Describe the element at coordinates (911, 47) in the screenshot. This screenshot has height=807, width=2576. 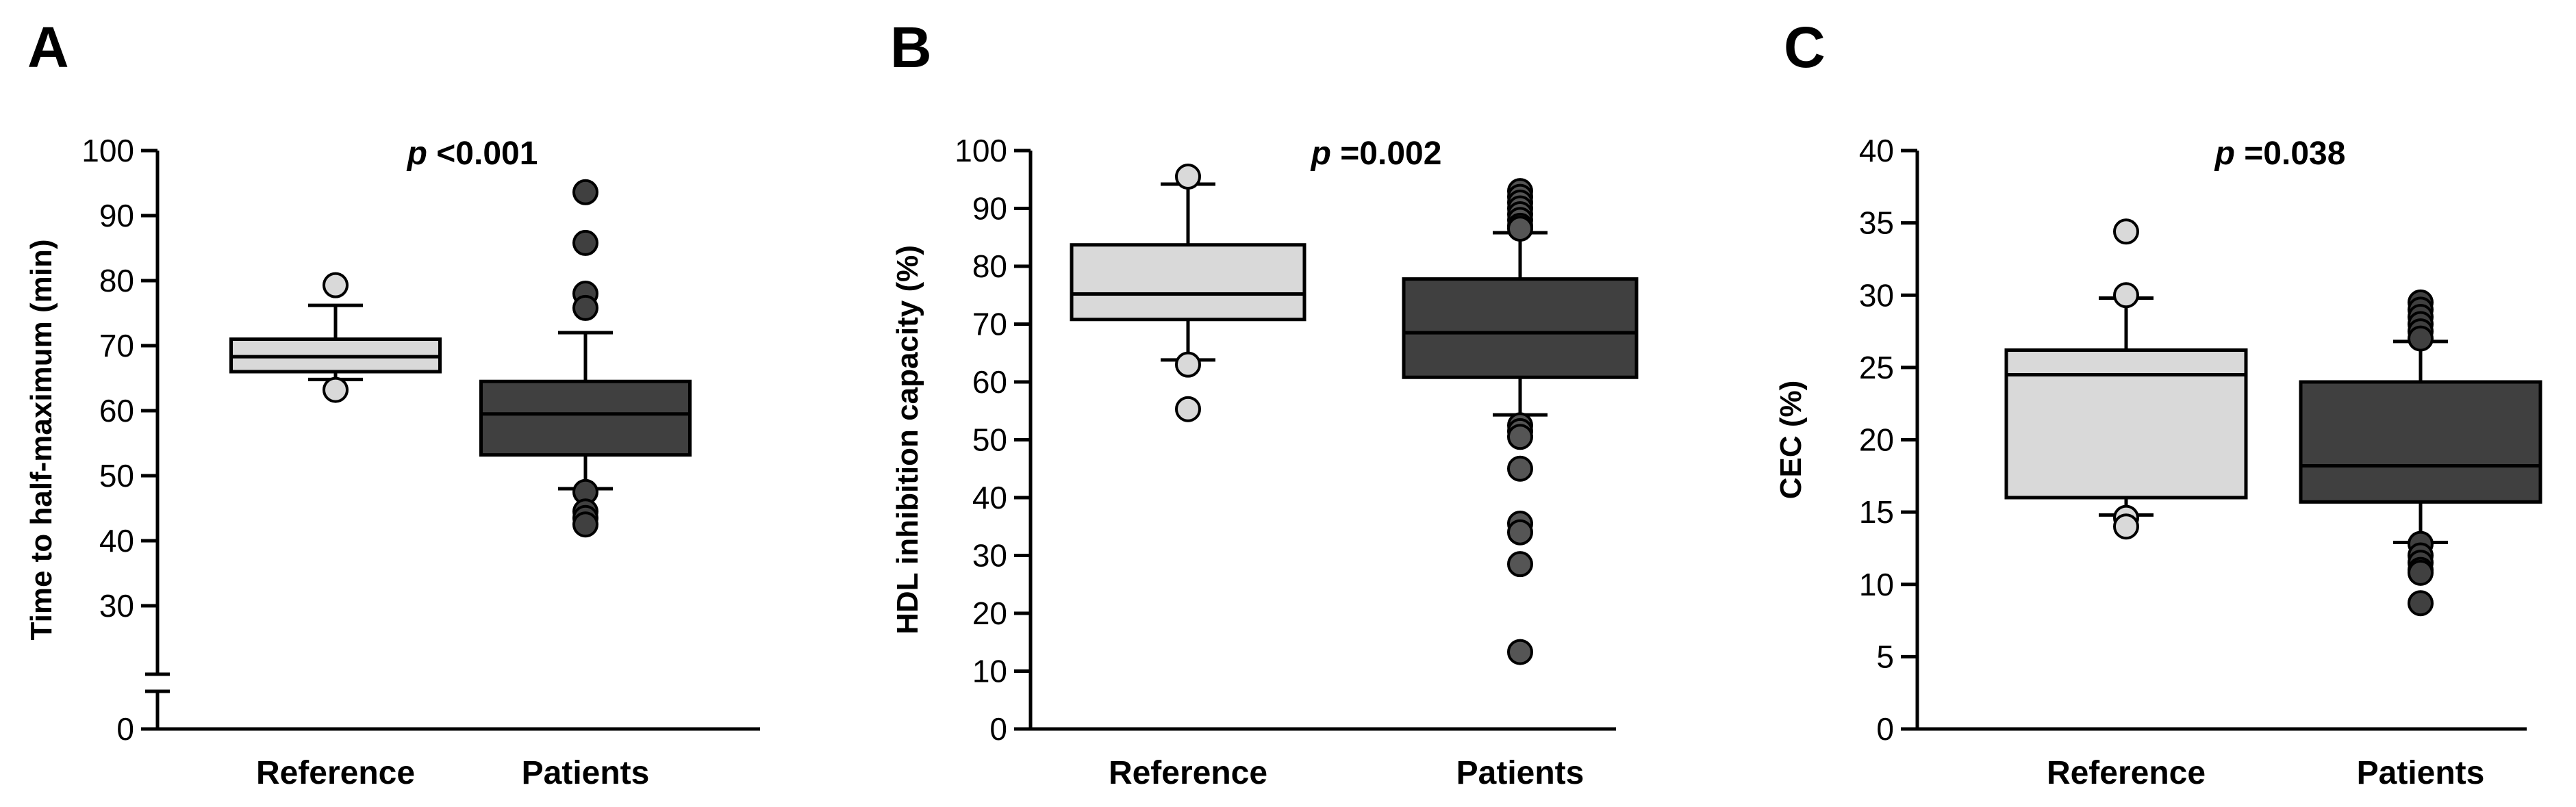
I see `panel-letter-b: B` at that location.